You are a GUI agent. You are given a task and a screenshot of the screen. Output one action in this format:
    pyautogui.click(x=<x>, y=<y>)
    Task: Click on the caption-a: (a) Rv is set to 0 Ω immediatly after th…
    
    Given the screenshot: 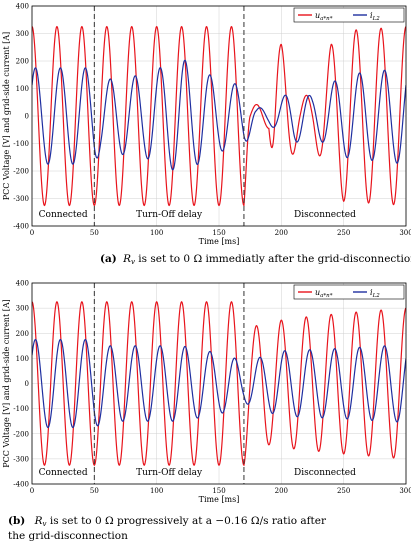 What is the action you would take?
    pyautogui.click(x=255, y=259)
    